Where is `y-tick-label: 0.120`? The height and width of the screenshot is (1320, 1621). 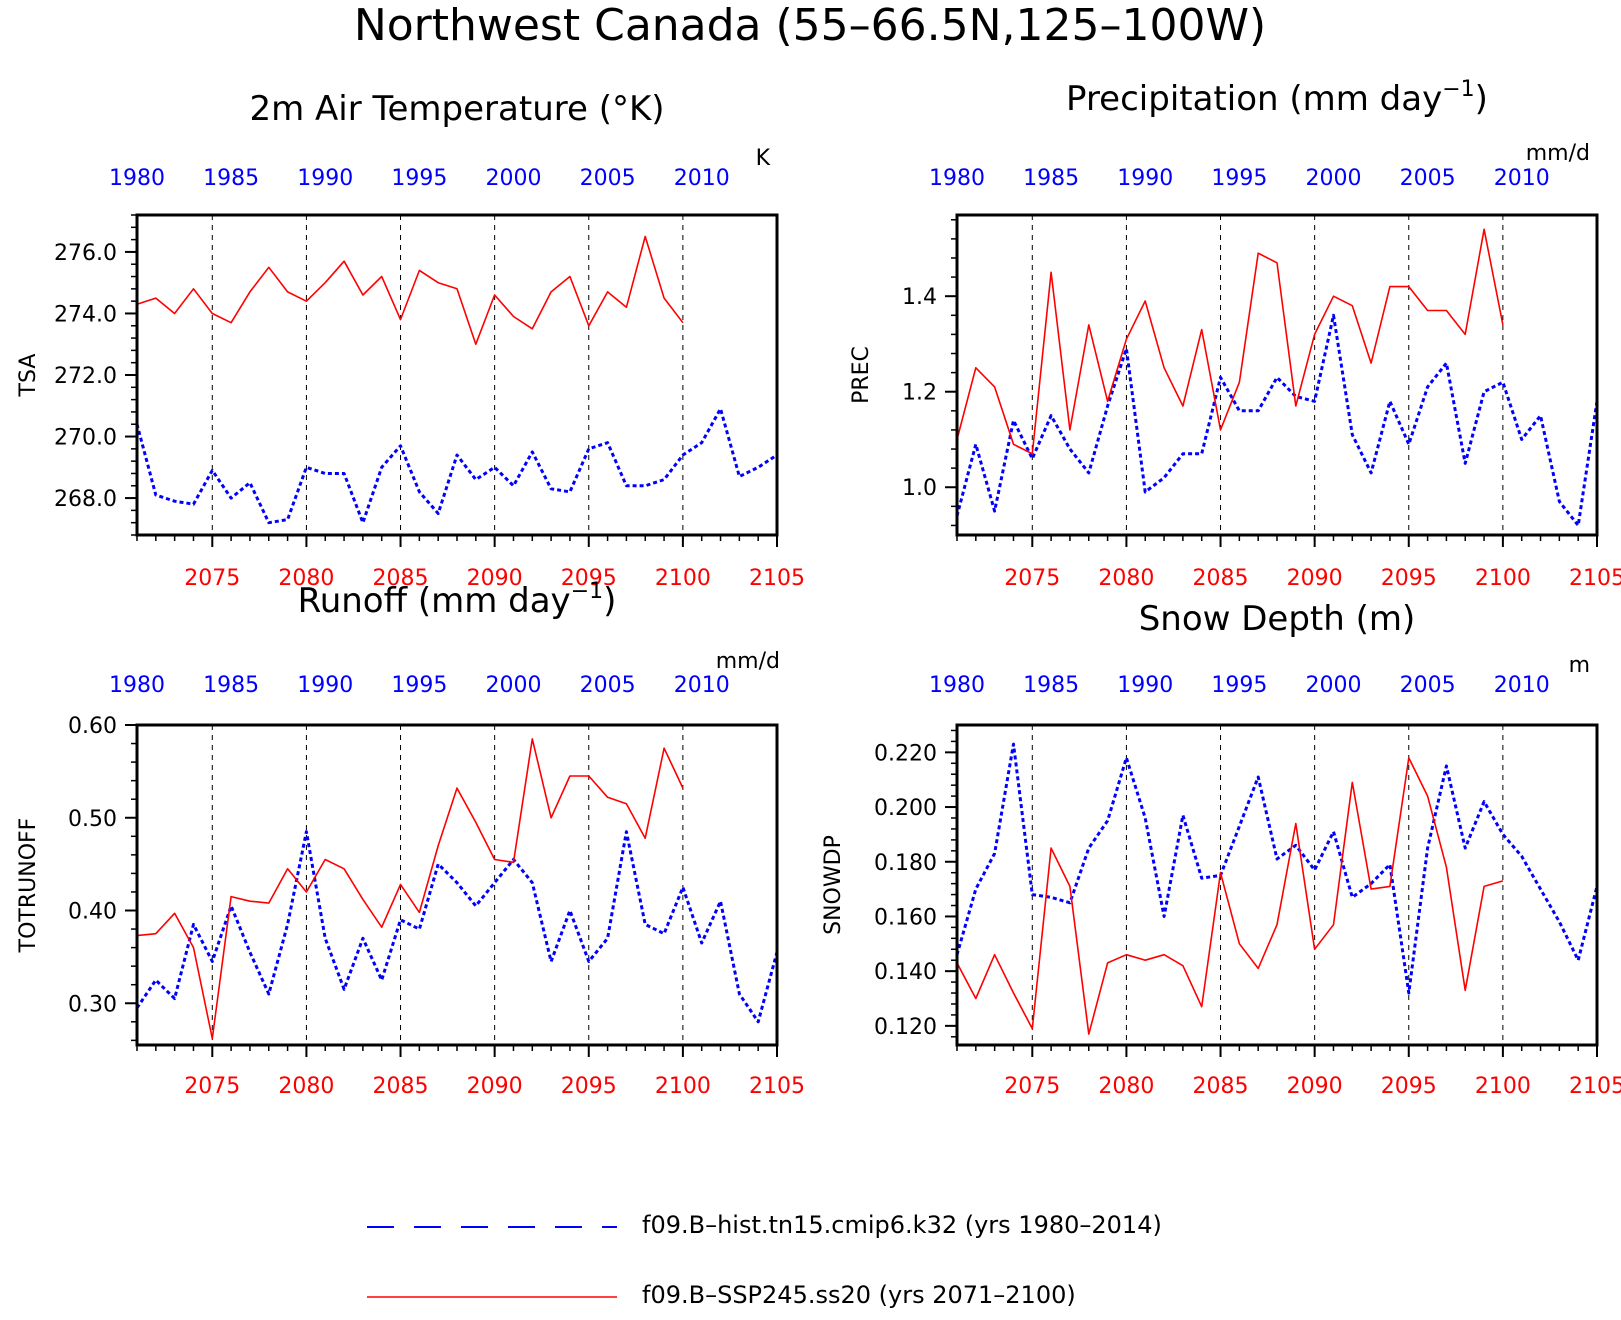
y-tick-label: 0.120 is located at coordinates (905, 1027).